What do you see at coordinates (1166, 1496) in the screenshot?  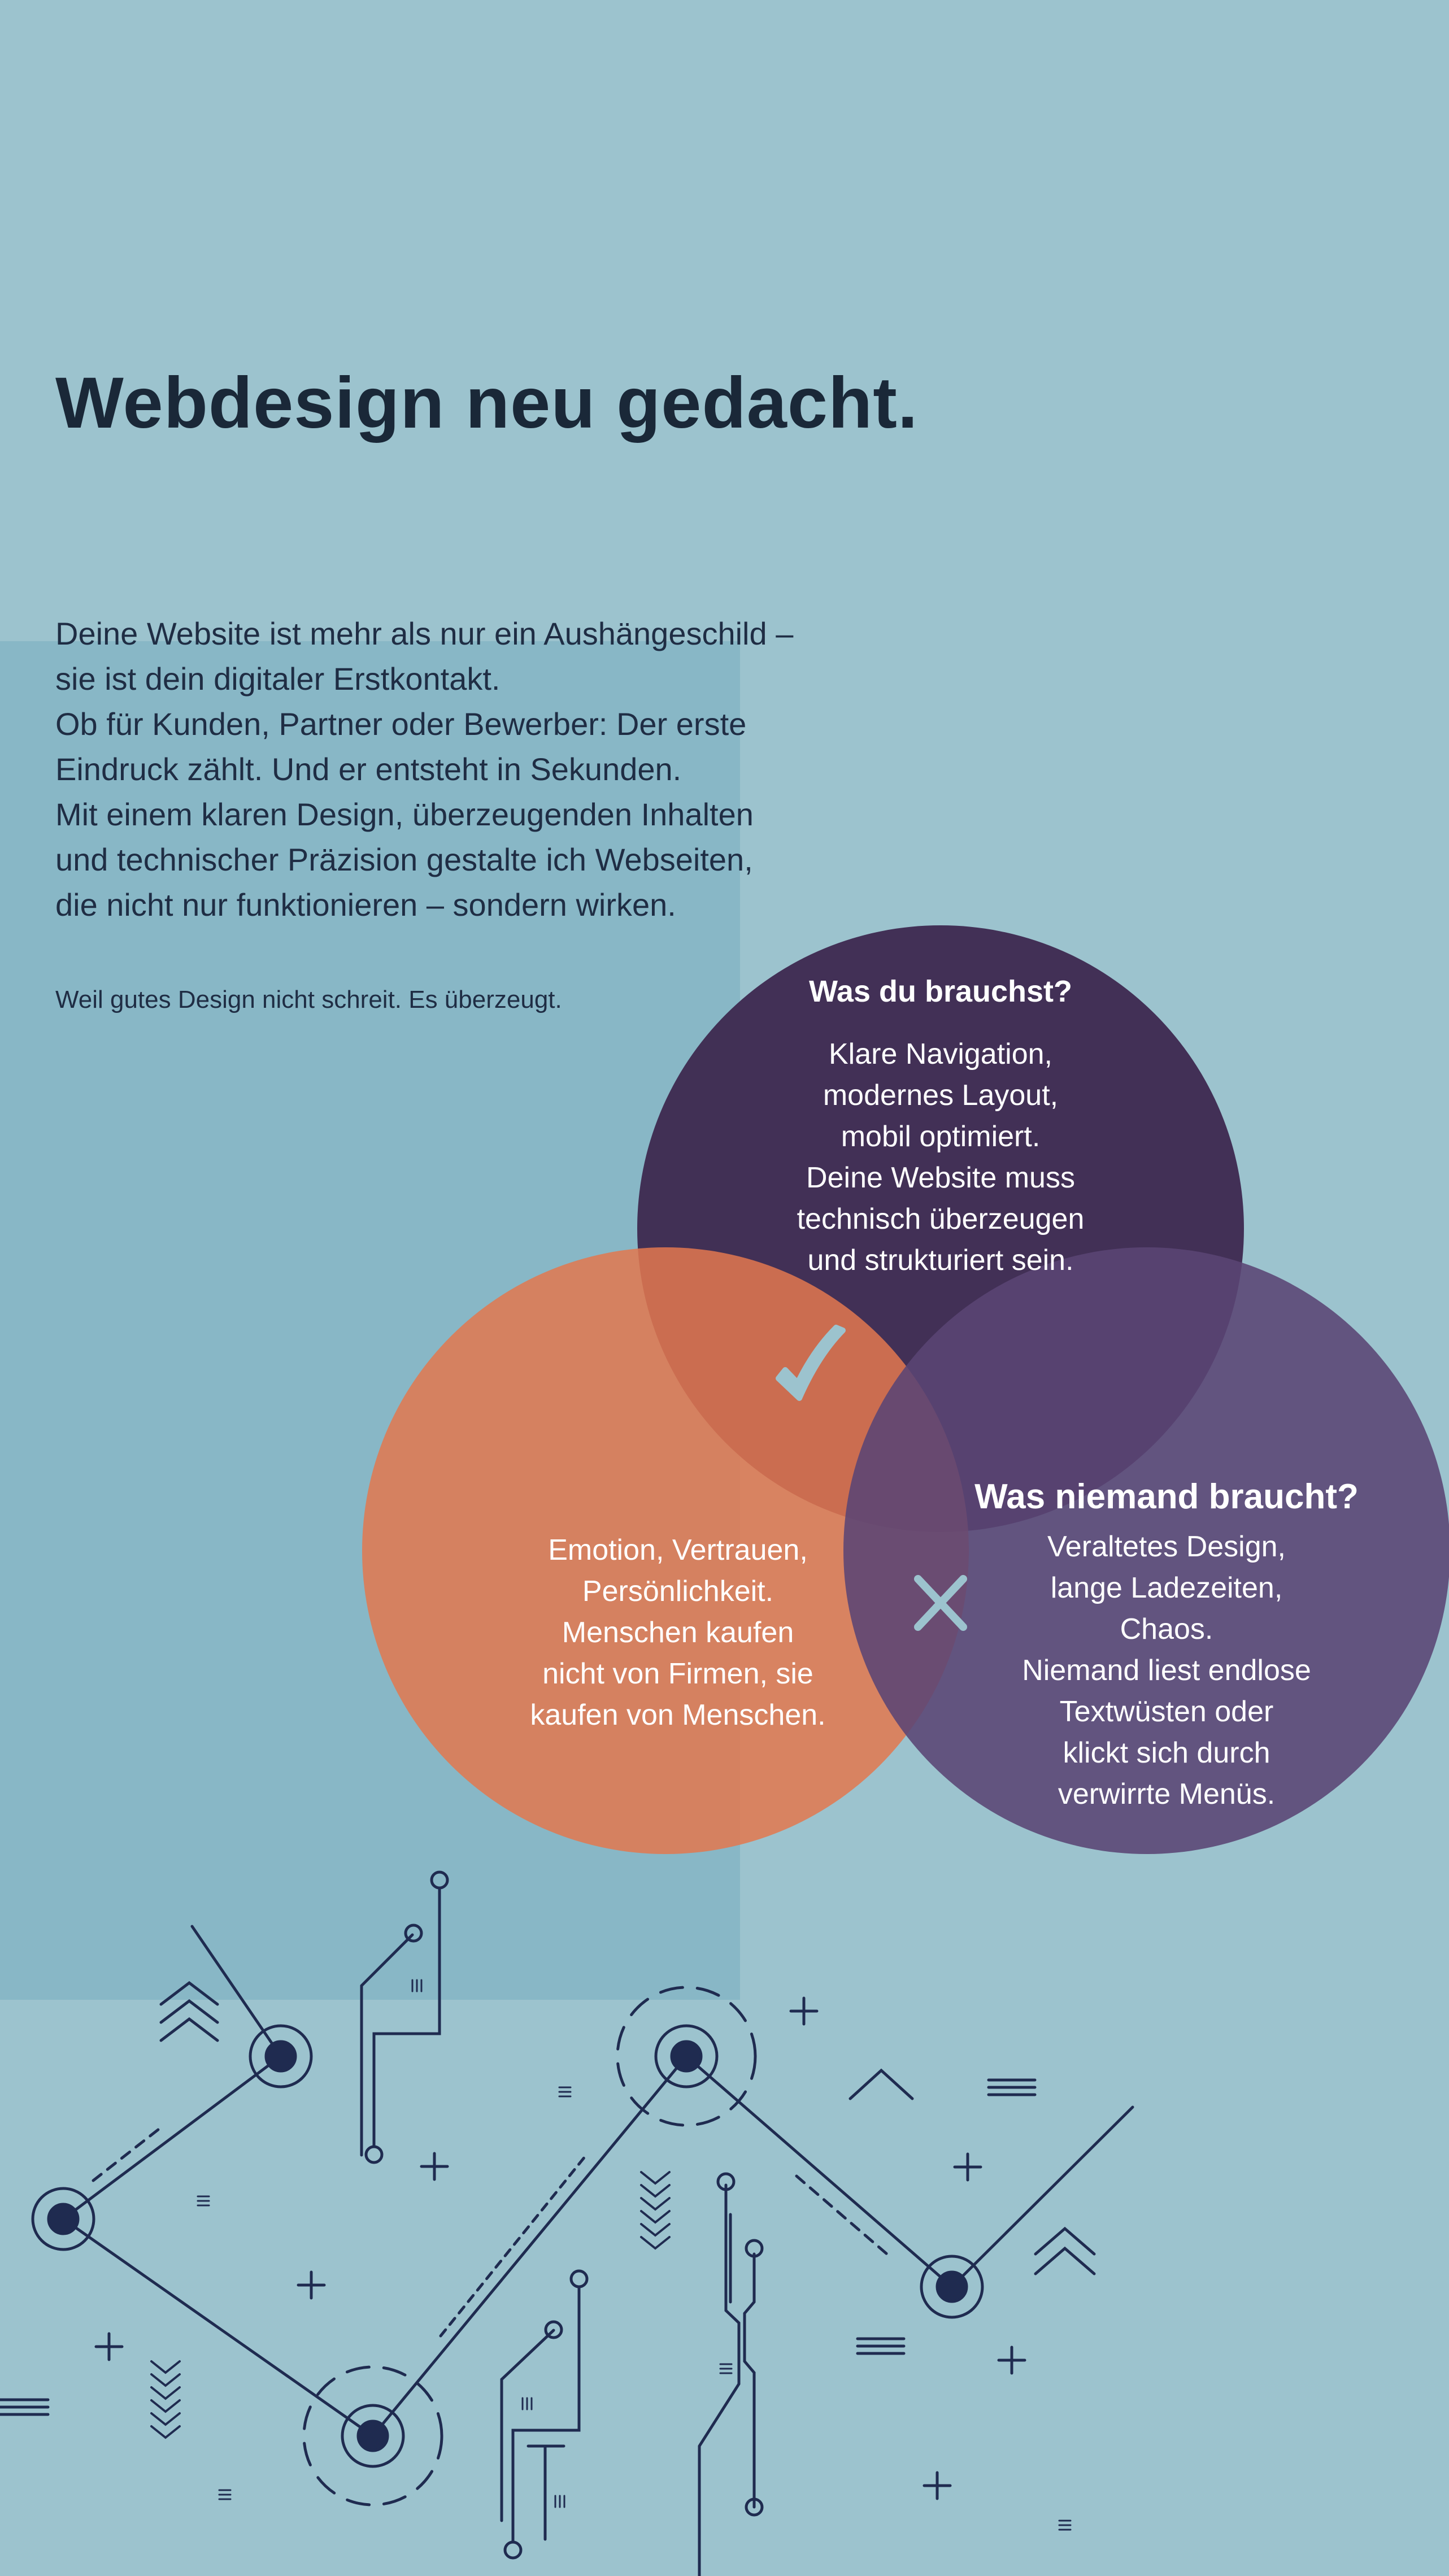 I see `venn-right-heading: Was niemand braucht?` at bounding box center [1166, 1496].